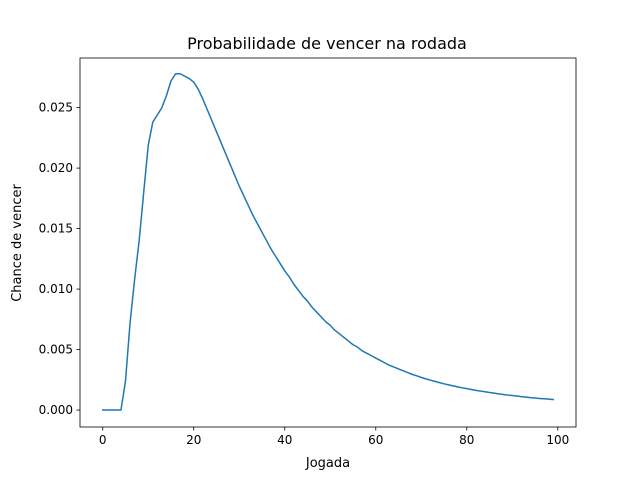 Image resolution: width=640 pixels, height=480 pixels. What do you see at coordinates (103, 440) in the screenshot?
I see `x-tick-label: 0` at bounding box center [103, 440].